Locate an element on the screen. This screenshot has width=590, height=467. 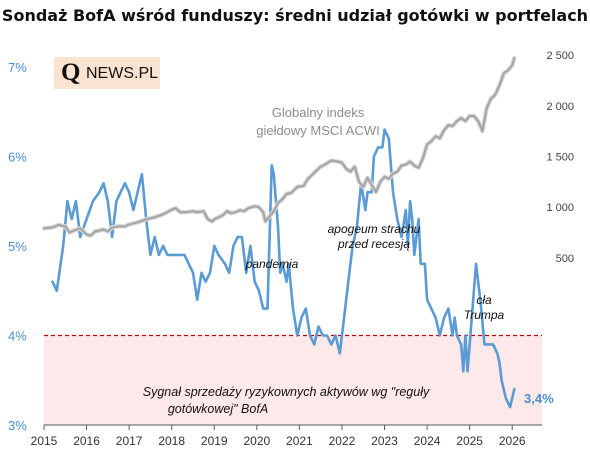
y-right-tick-label: 1 500 is located at coordinates (560, 158).